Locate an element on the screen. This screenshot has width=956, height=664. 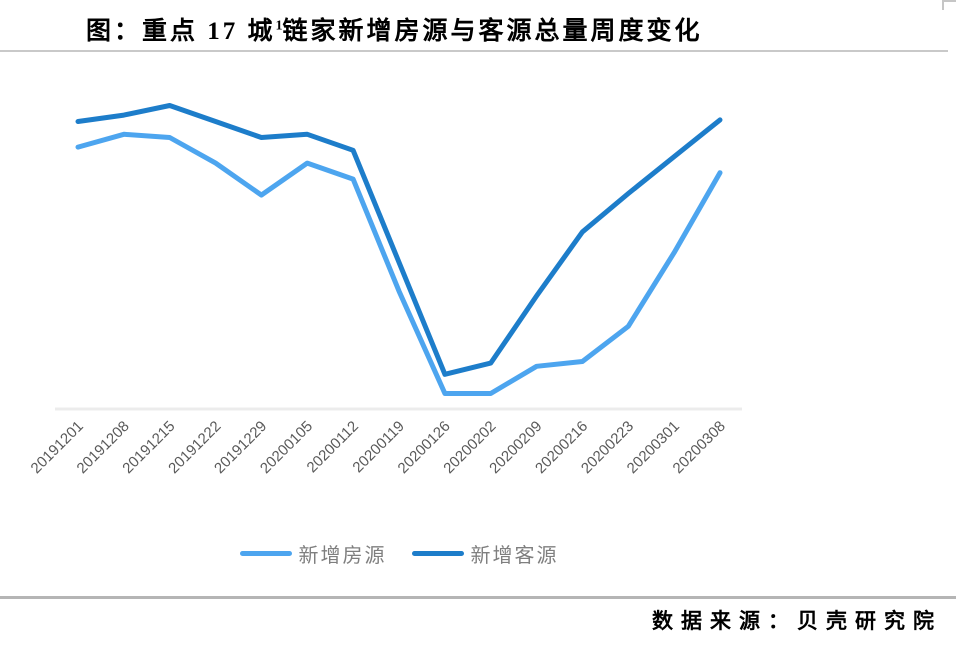
footnote-marker-icon: 1 is located at coordinates (279, 26).